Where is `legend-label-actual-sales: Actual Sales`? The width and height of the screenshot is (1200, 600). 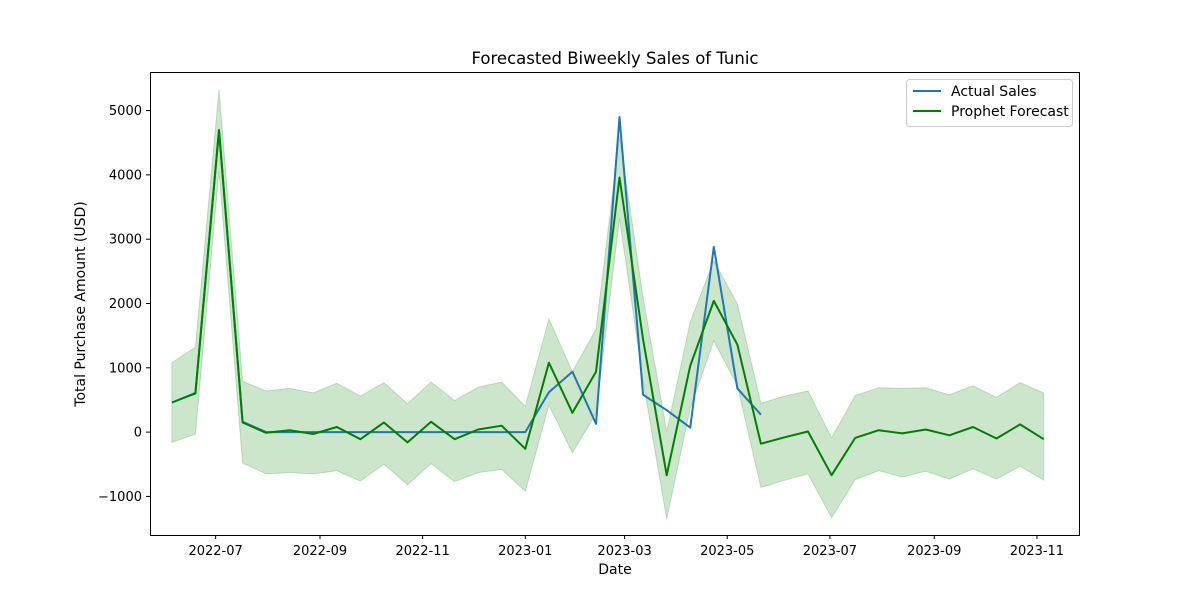 legend-label-actual-sales: Actual Sales is located at coordinates (994, 92).